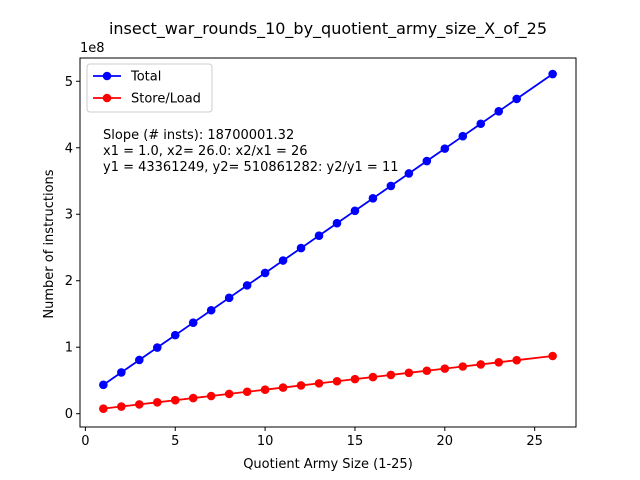 Image resolution: width=640 pixels, height=480 pixels. I want to click on legend-label: Store/Load, so click(166, 99).